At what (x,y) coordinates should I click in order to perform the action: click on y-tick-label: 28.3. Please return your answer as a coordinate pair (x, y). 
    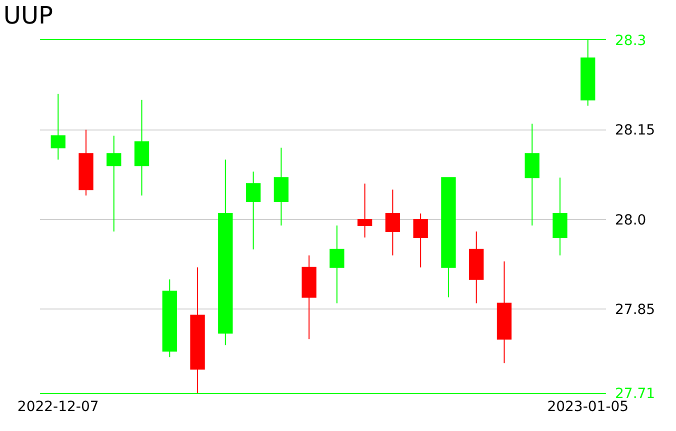
    Looking at the image, I should click on (630, 40).